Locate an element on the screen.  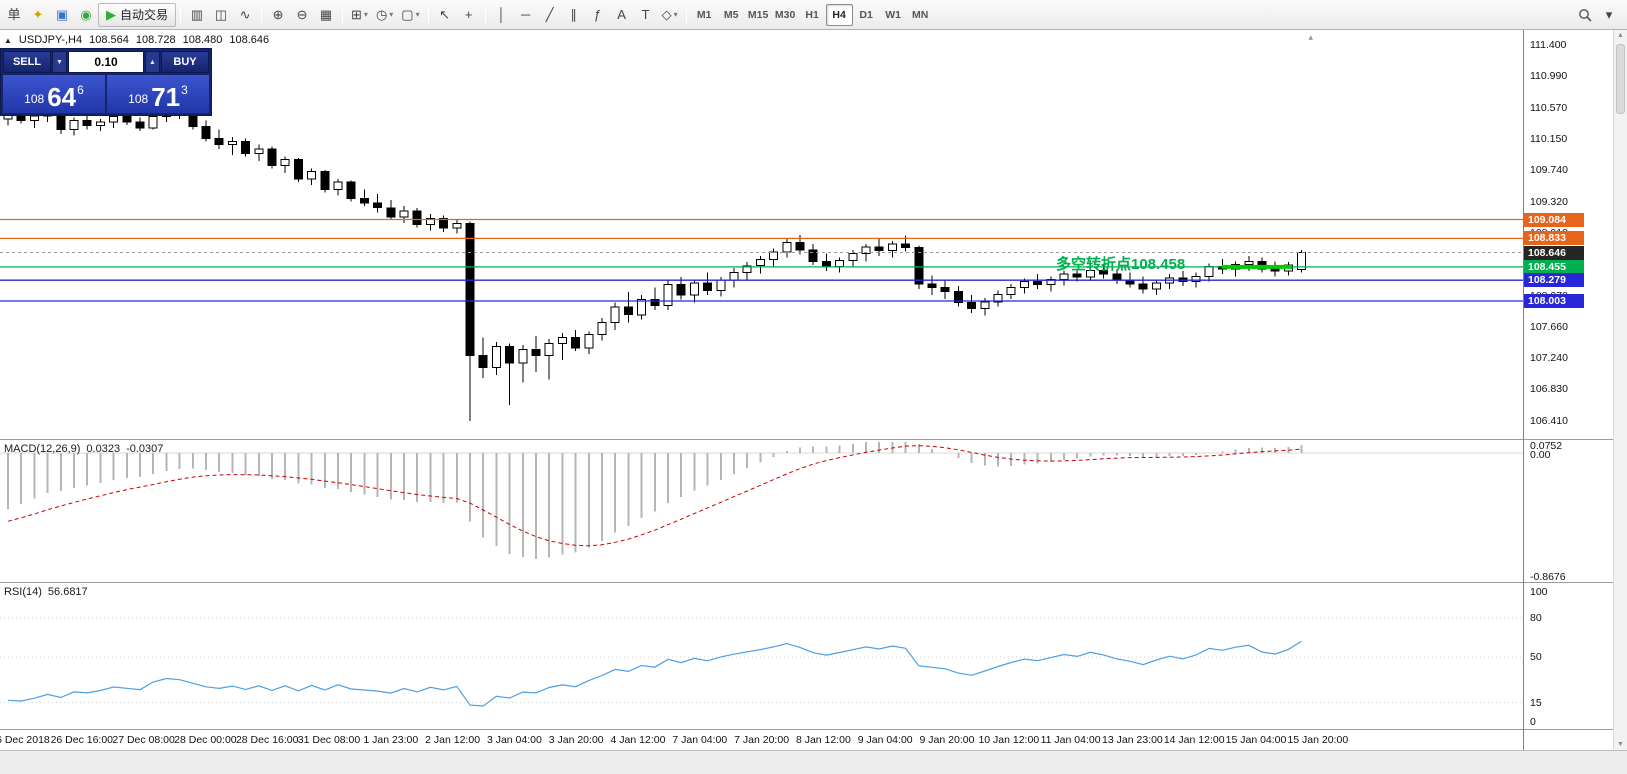
lot-size-input is located at coordinates (106, 62).